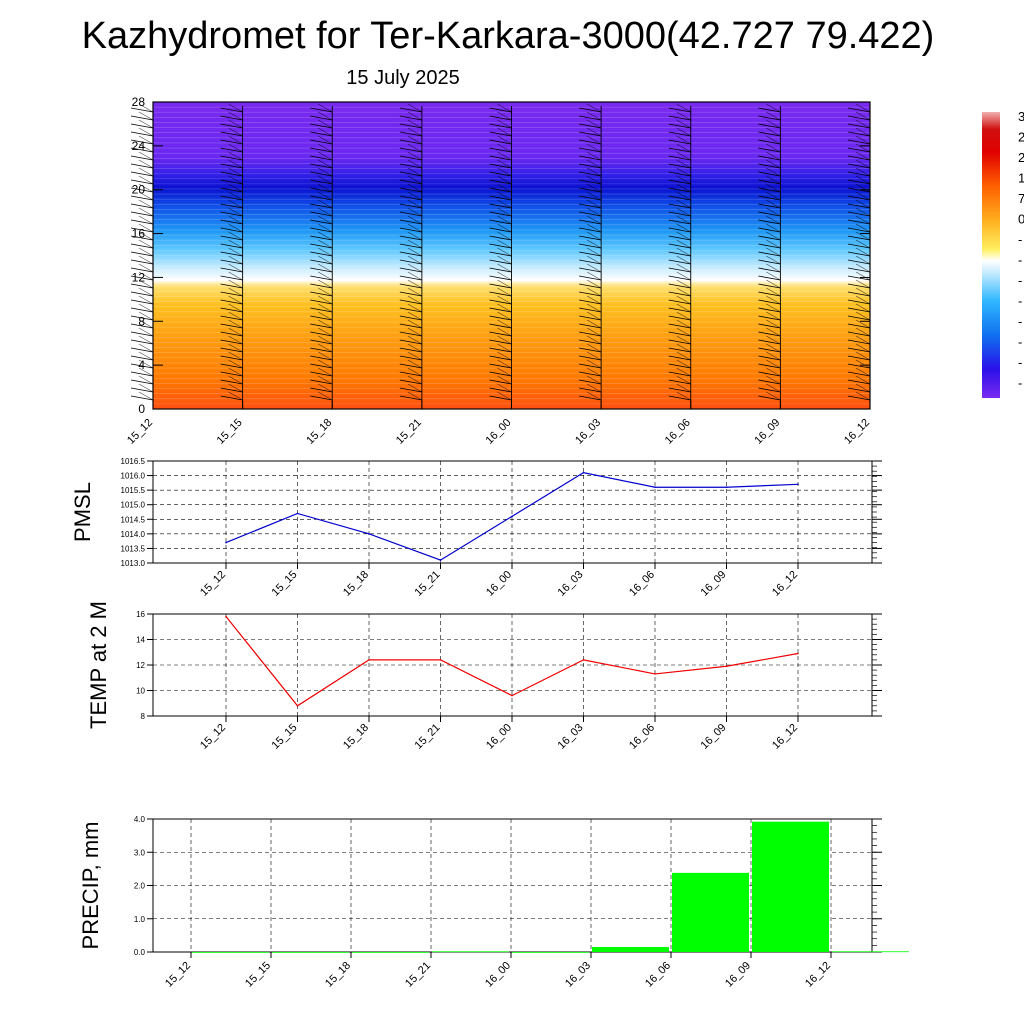 The image size is (1024, 1024). I want to click on pmsl-y-tick-label: 1013.0, so click(133, 563).